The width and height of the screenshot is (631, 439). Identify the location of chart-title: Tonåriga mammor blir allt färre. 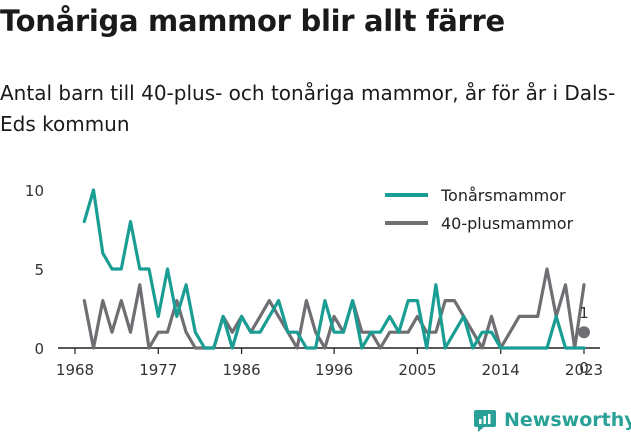
(252, 21).